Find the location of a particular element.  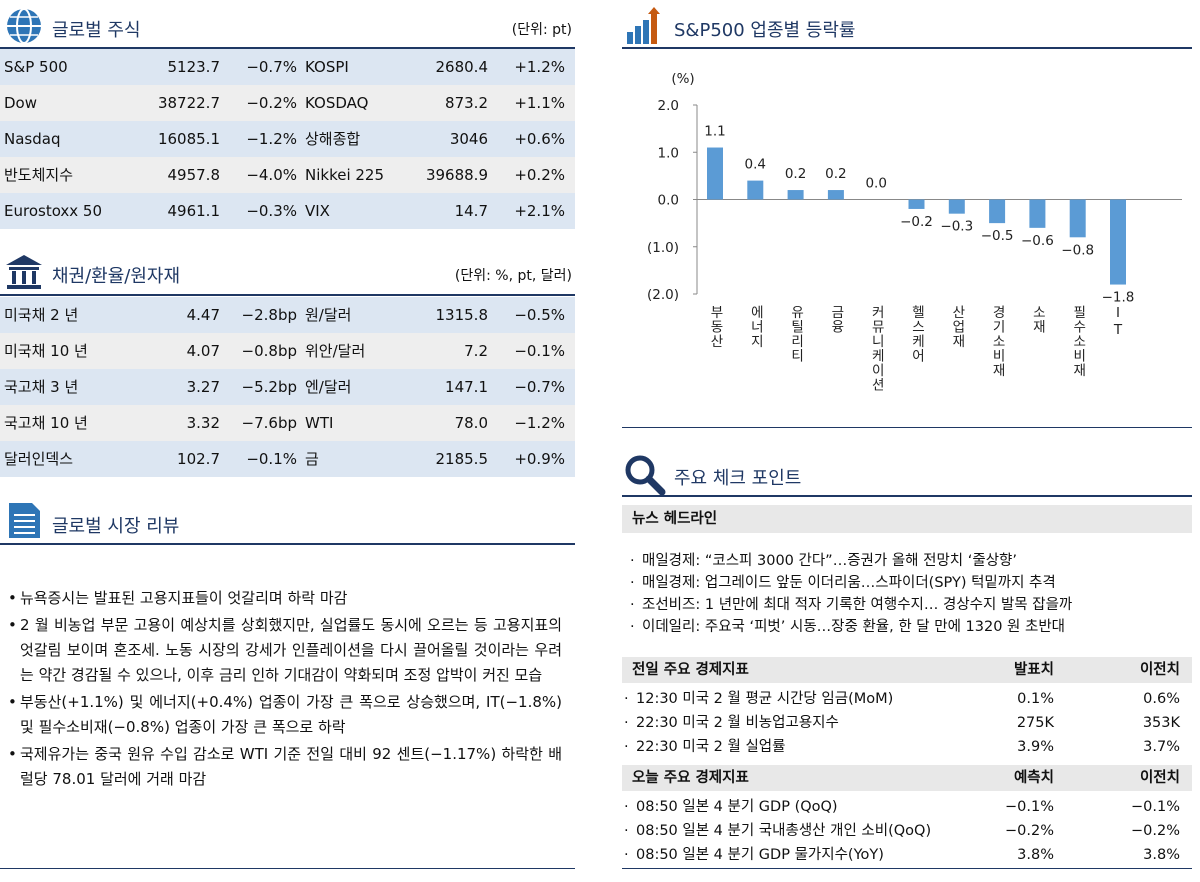

document-icon is located at coordinates (24, 520).